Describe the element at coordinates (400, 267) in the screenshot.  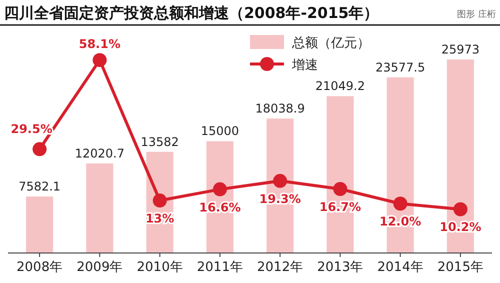
I see `x-tick-label: 2014年` at that location.